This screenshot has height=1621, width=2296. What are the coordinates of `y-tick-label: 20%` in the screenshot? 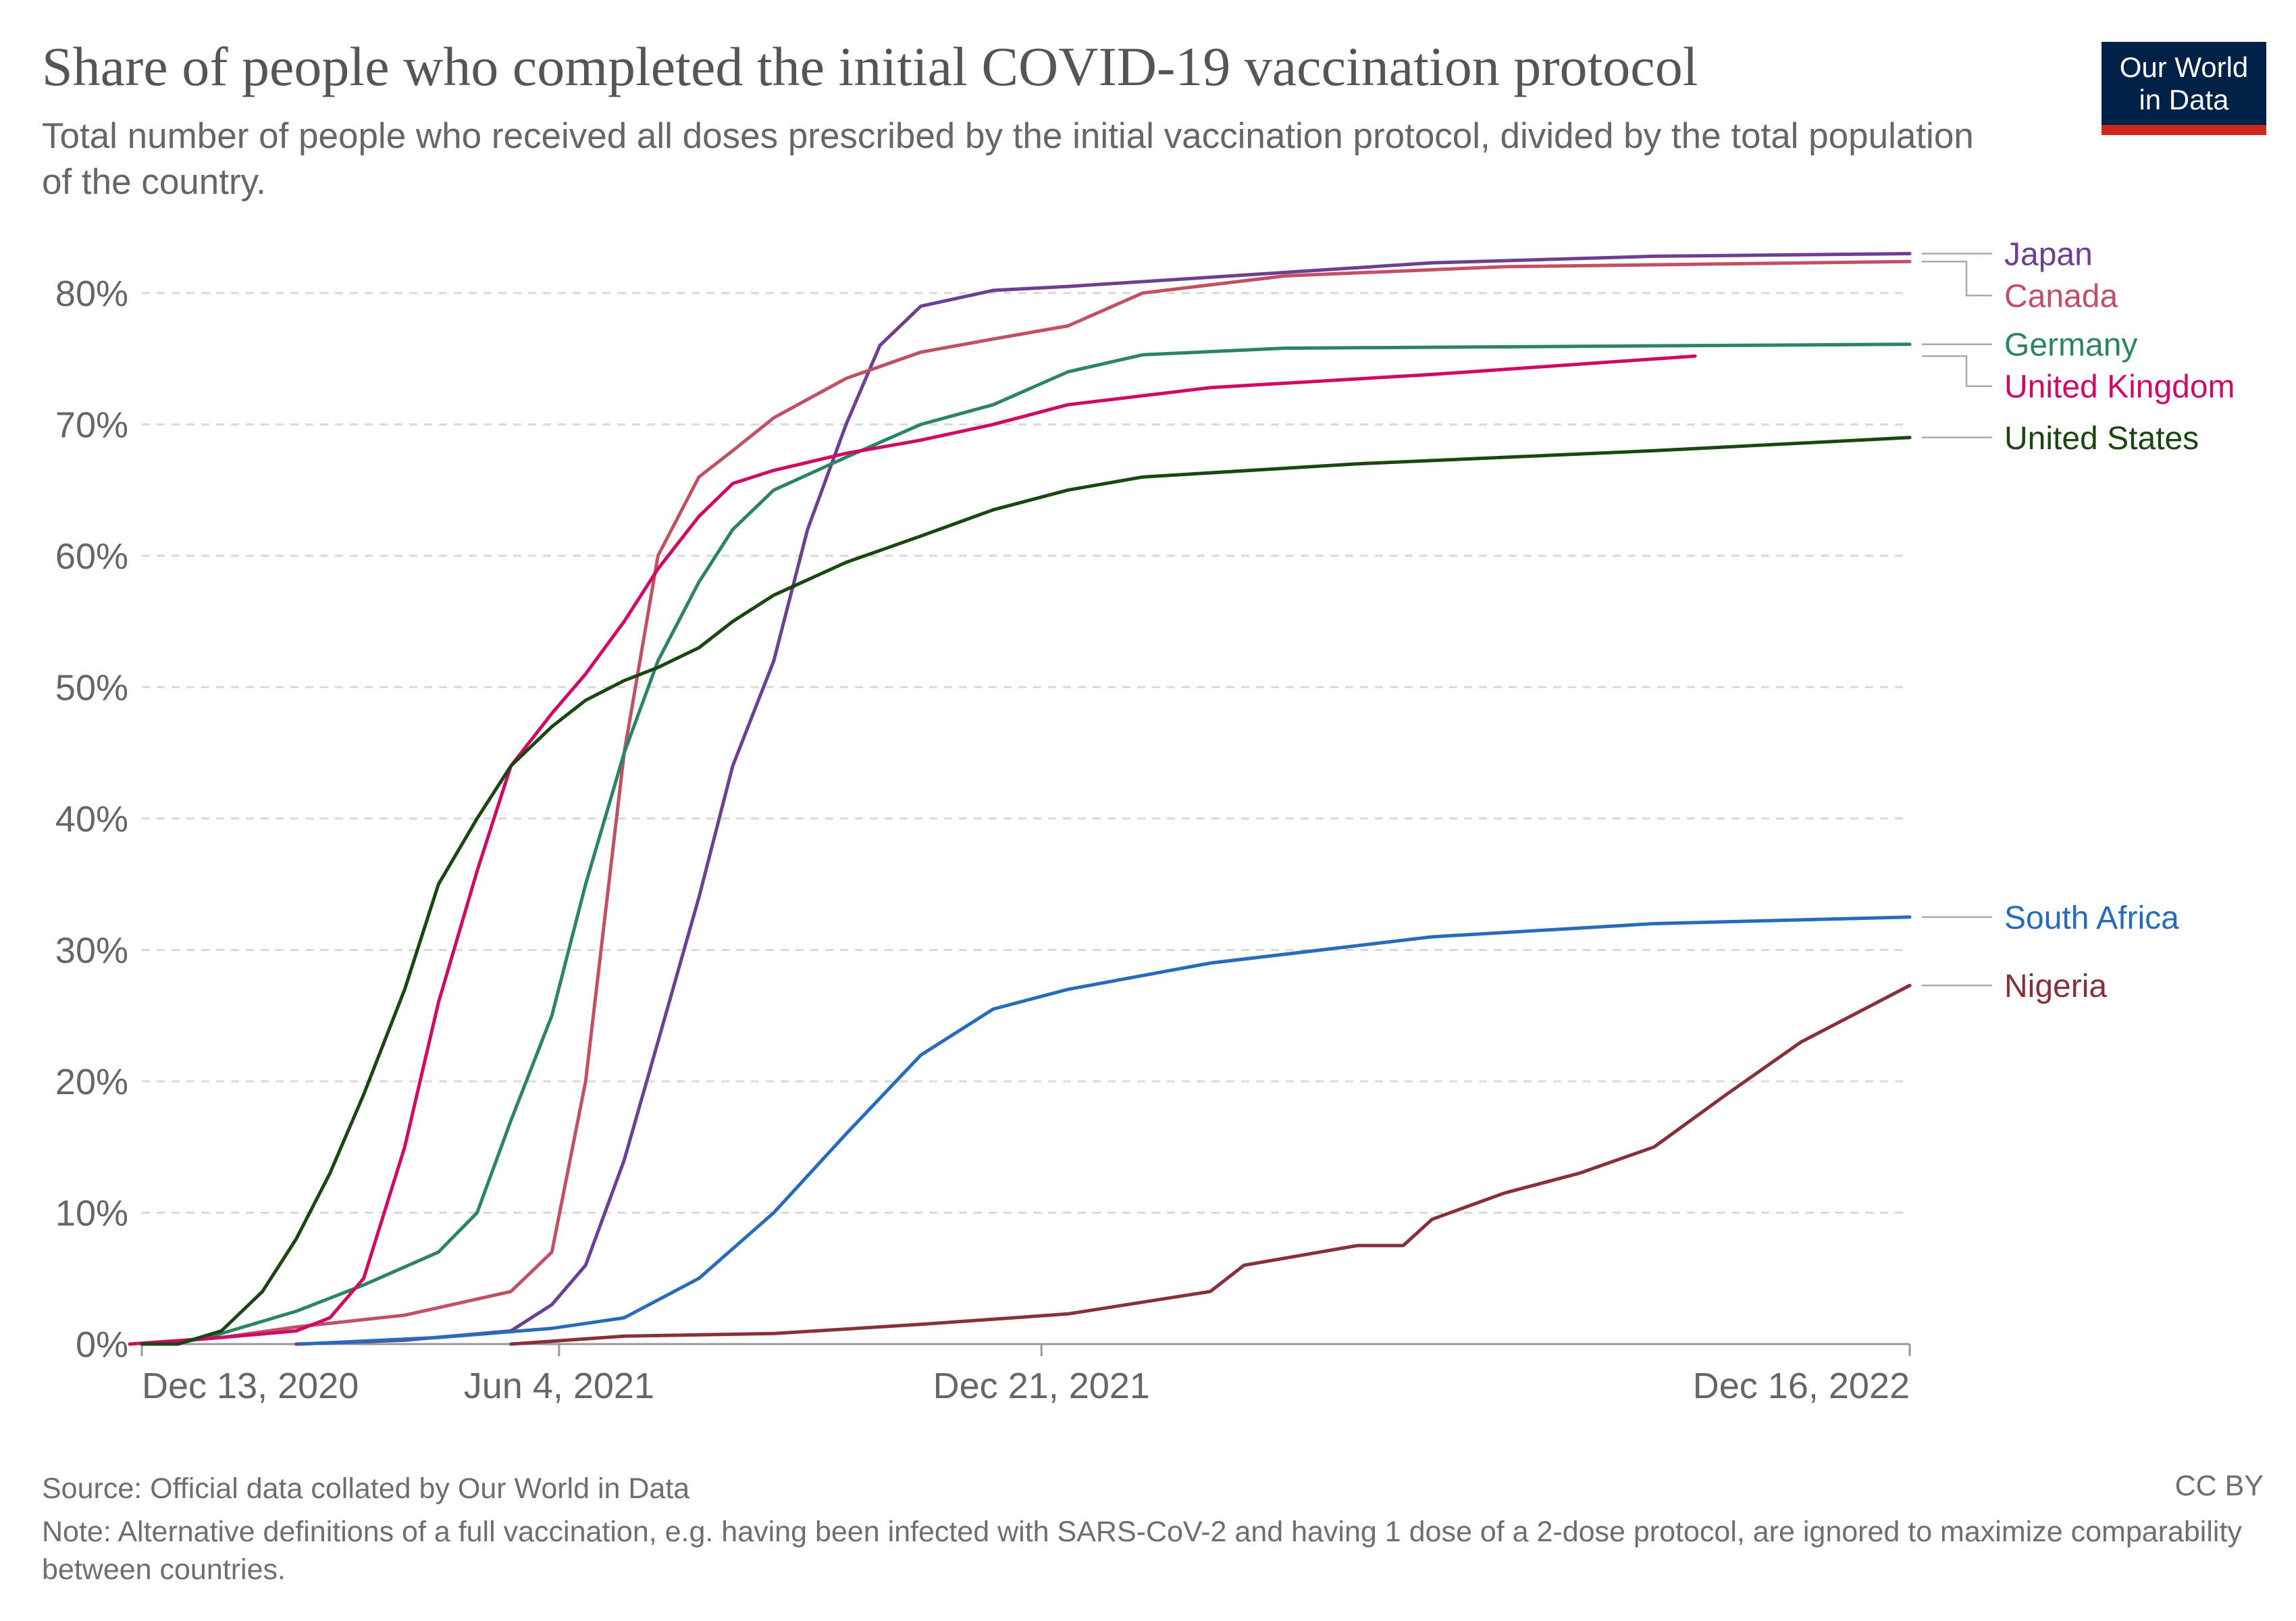 It's located at (92, 1082).